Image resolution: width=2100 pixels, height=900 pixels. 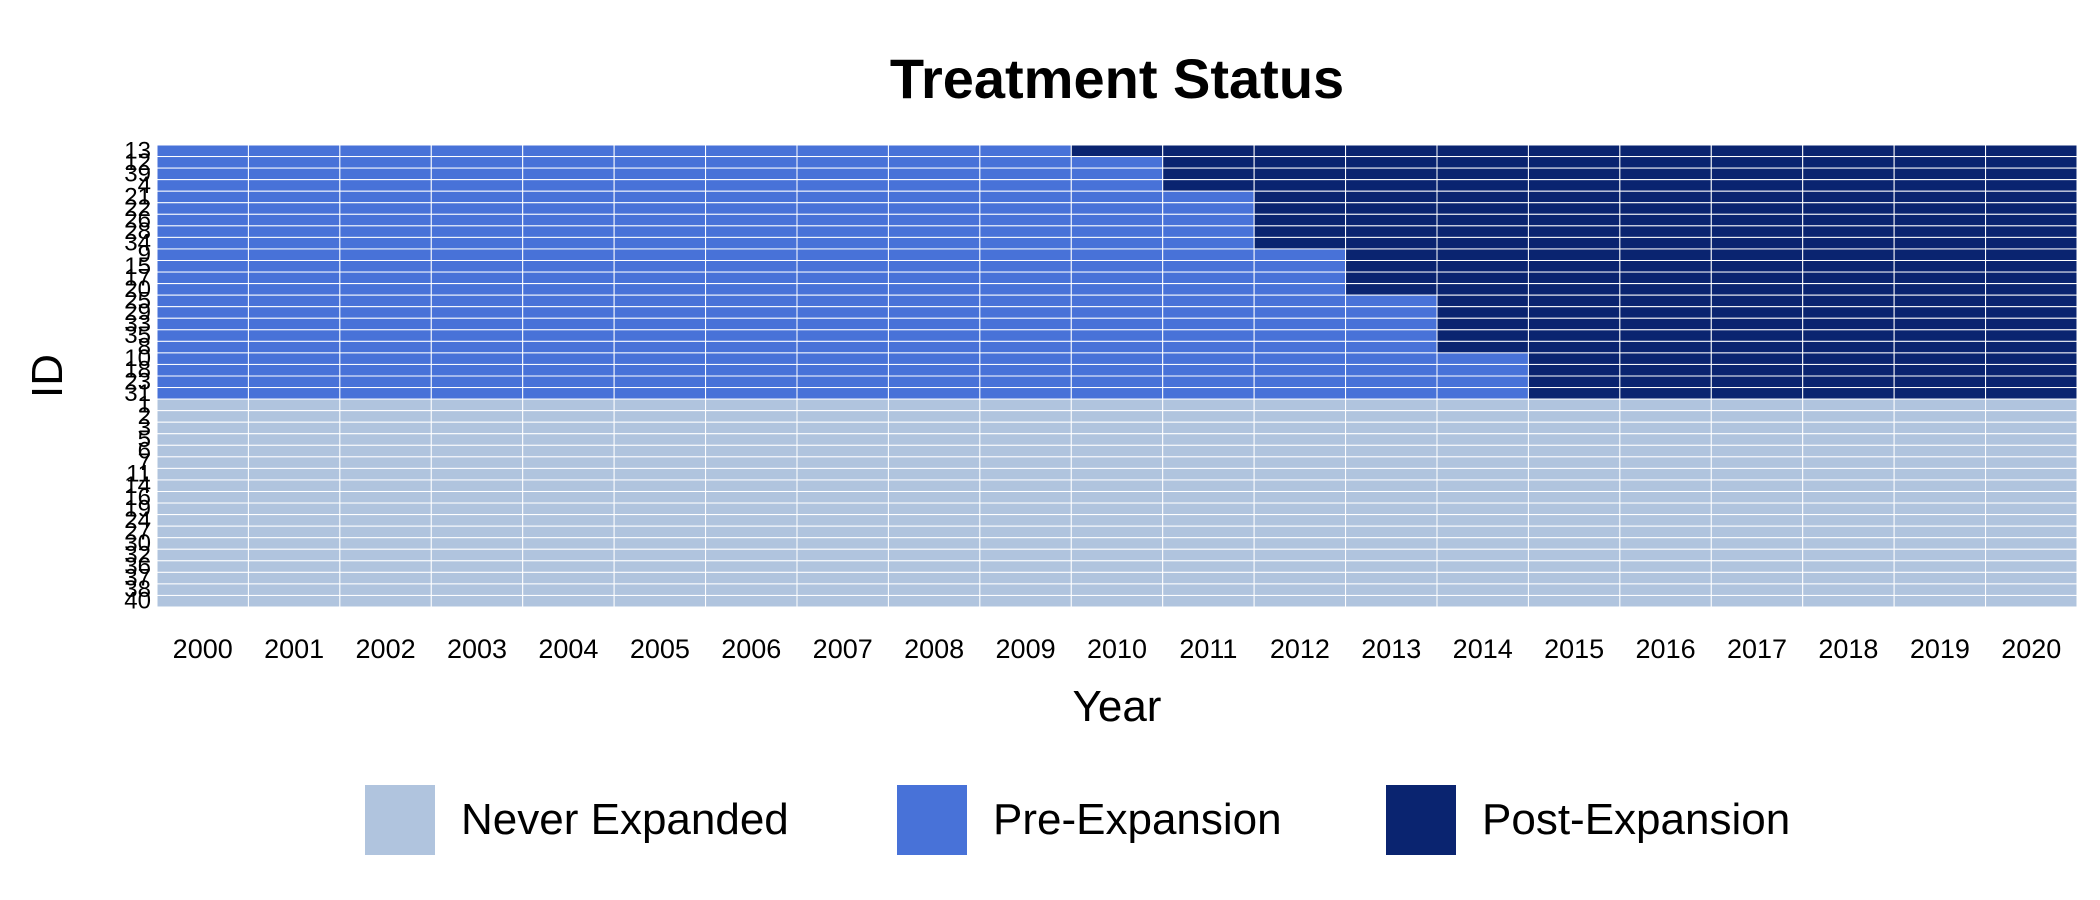 What do you see at coordinates (137, 358) in the screenshot?
I see `y-tick-label: 10` at bounding box center [137, 358].